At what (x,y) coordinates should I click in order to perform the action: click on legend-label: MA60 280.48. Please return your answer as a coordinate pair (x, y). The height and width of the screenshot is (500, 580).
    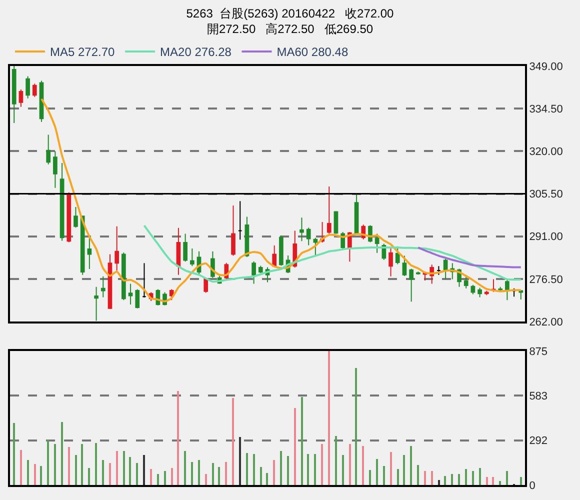
    Looking at the image, I should click on (312, 52).